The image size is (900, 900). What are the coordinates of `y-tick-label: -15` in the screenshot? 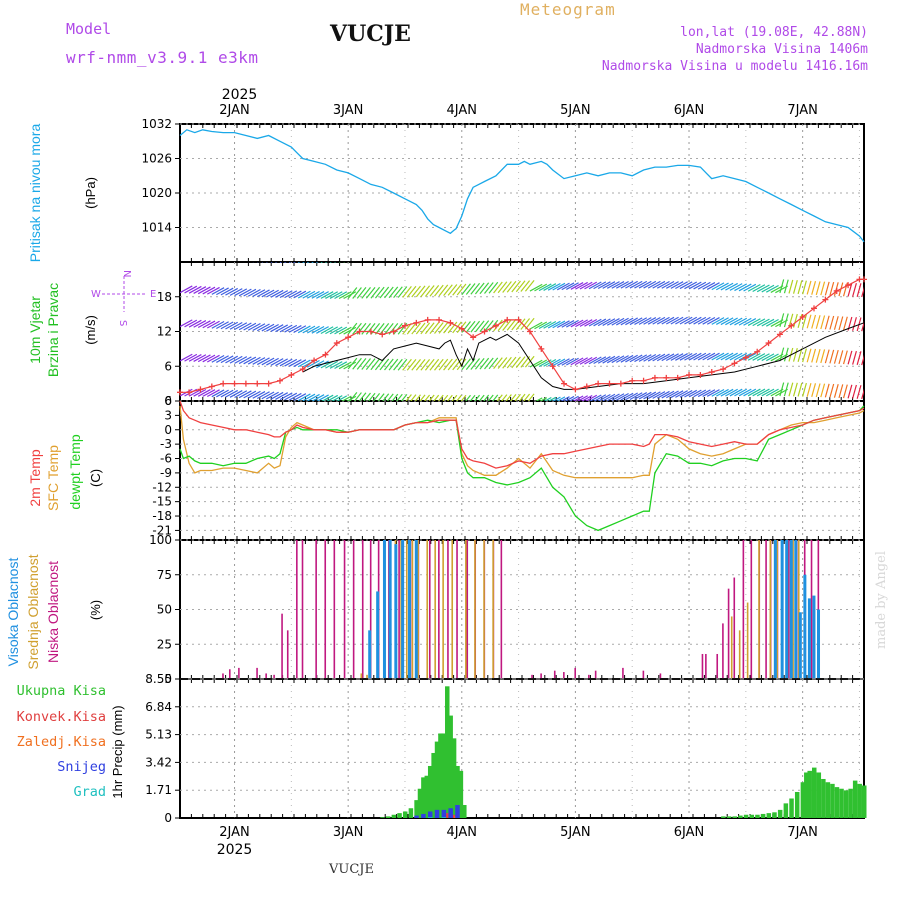 It's located at (162, 502).